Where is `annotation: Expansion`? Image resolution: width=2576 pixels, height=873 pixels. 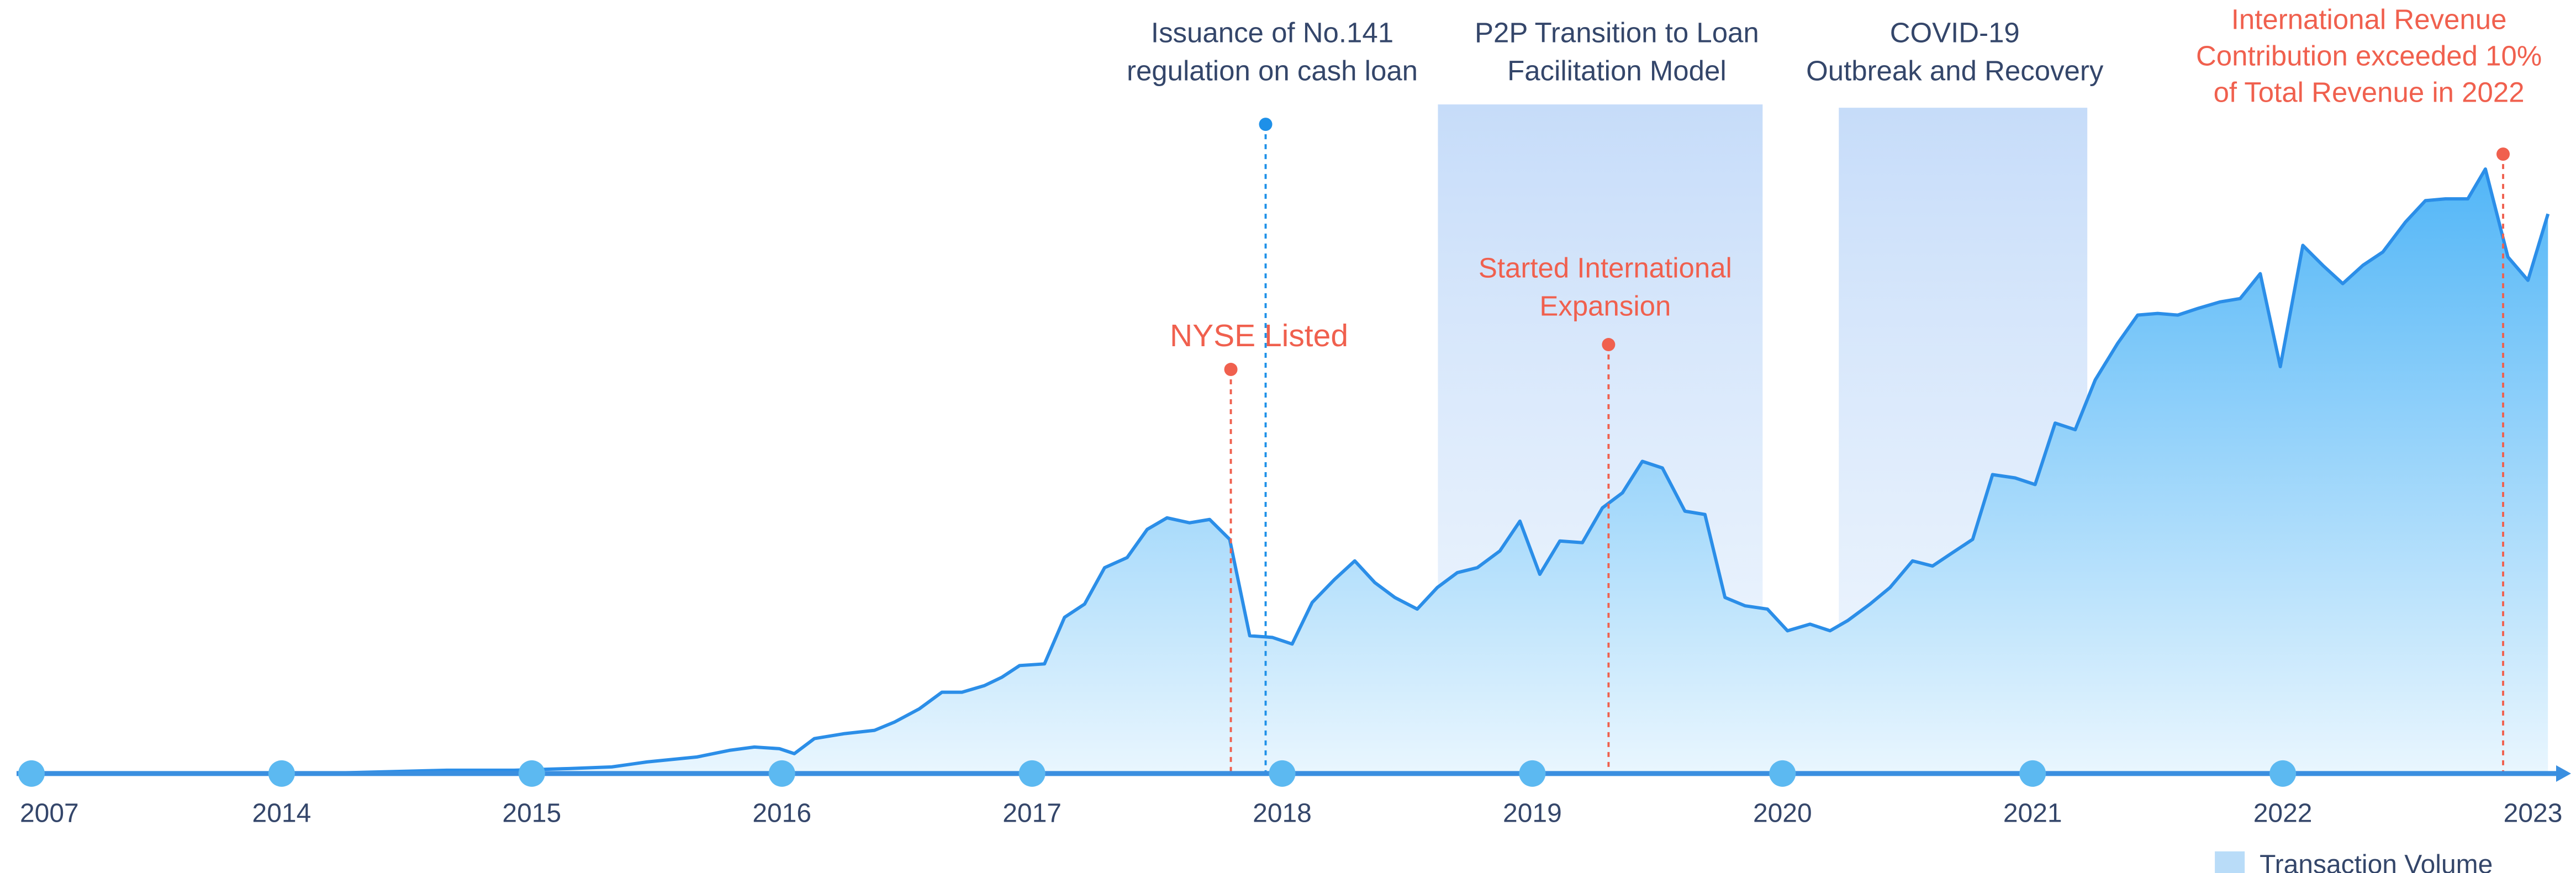 annotation: Expansion is located at coordinates (1605, 306).